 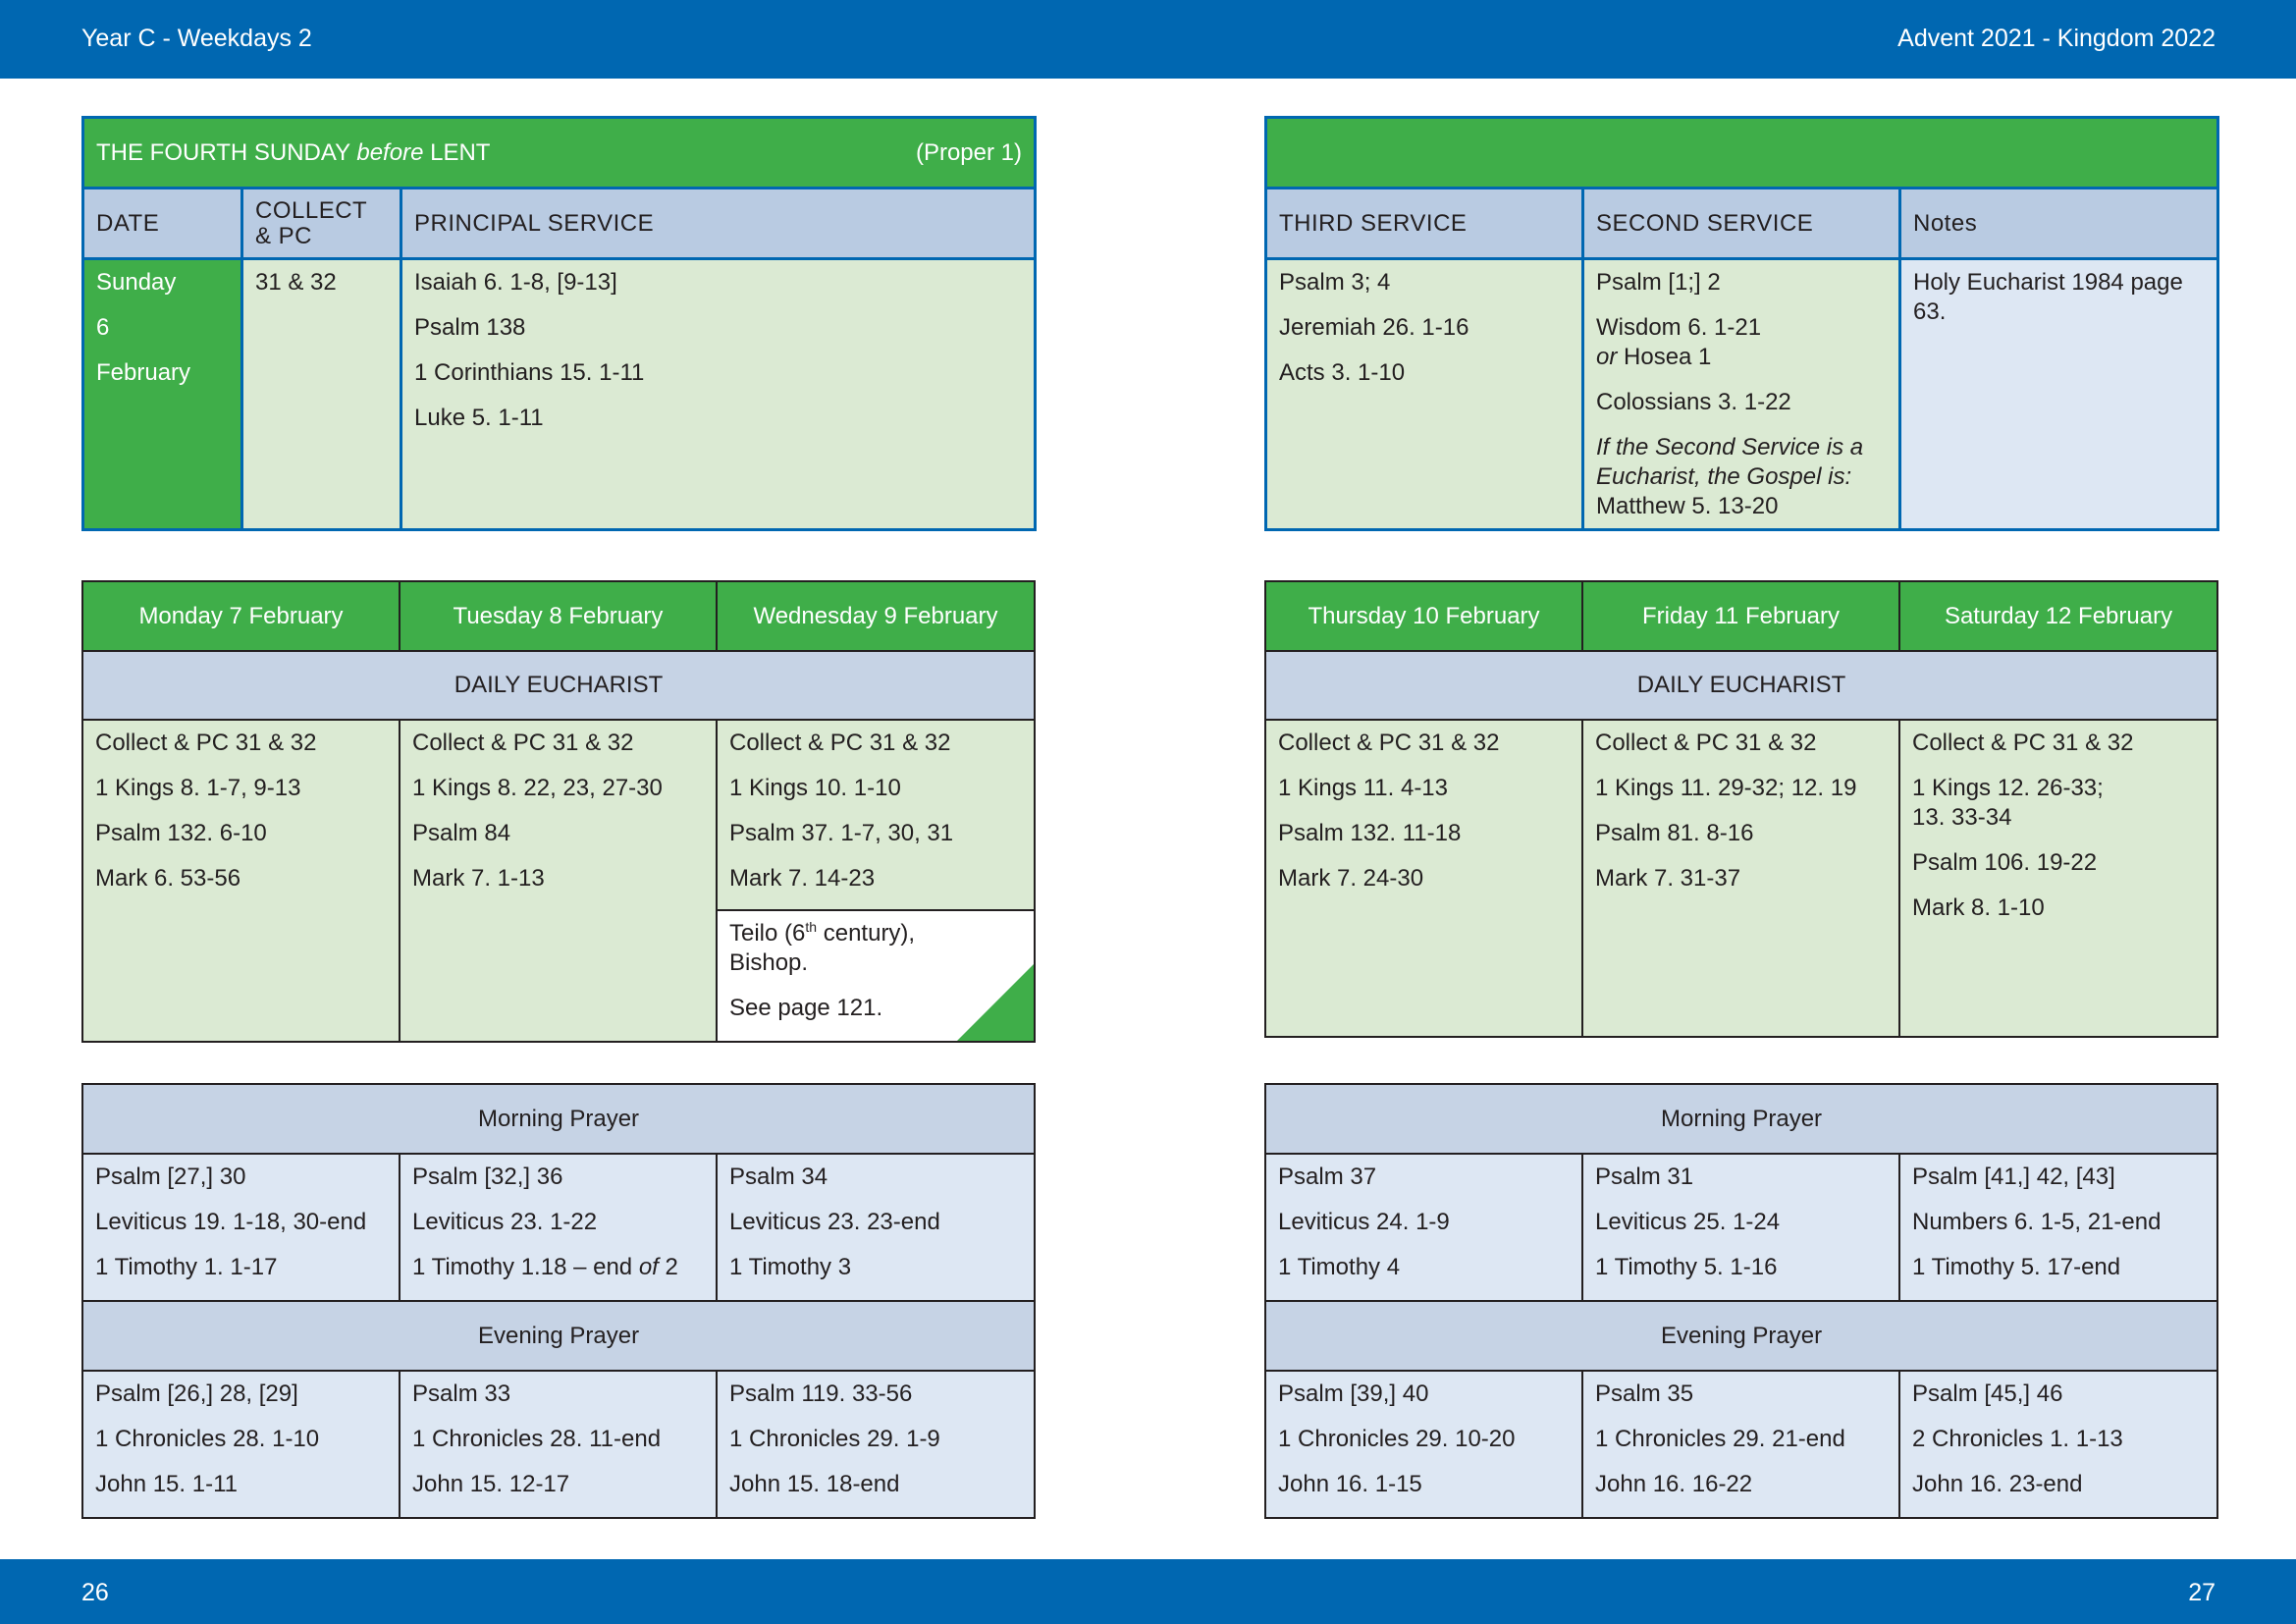 What do you see at coordinates (321, 223) in the screenshot?
I see `col-collect-header: COLLECT & PC` at bounding box center [321, 223].